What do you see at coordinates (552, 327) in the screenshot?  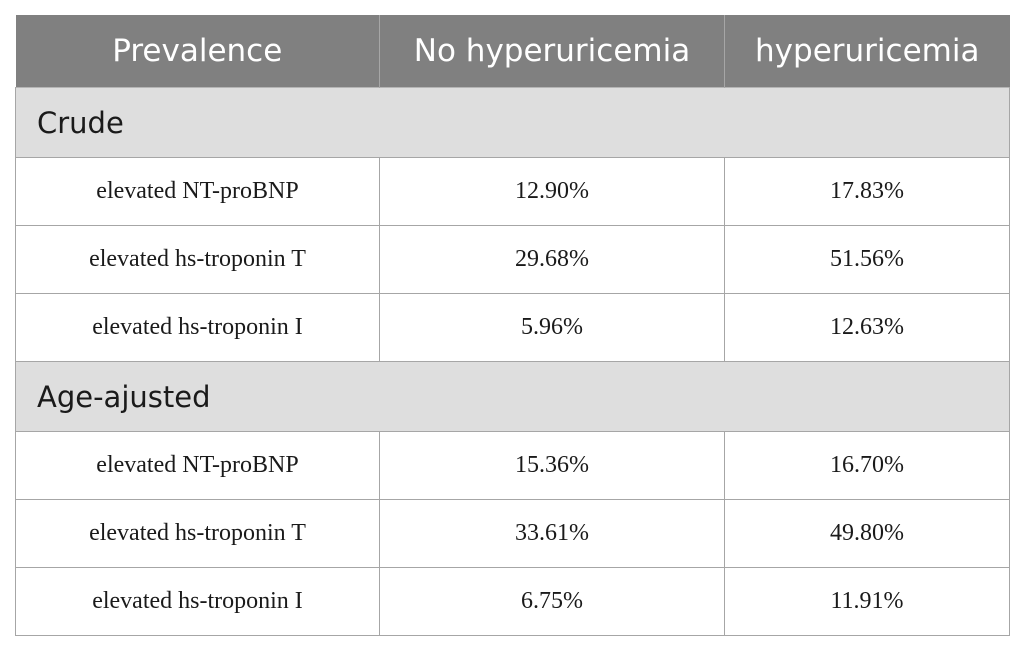 I see `cell-no-hyperuricemia: 5.96%` at bounding box center [552, 327].